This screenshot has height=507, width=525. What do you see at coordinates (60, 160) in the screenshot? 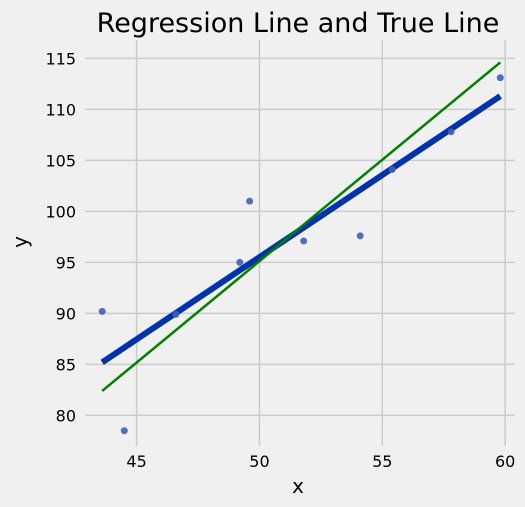
I see `y-tick-label: 105` at bounding box center [60, 160].